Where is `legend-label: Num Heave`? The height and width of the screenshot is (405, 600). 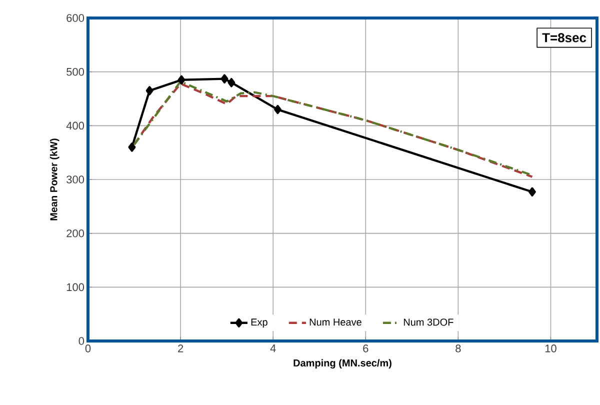
legend-label: Num Heave is located at coordinates (336, 322).